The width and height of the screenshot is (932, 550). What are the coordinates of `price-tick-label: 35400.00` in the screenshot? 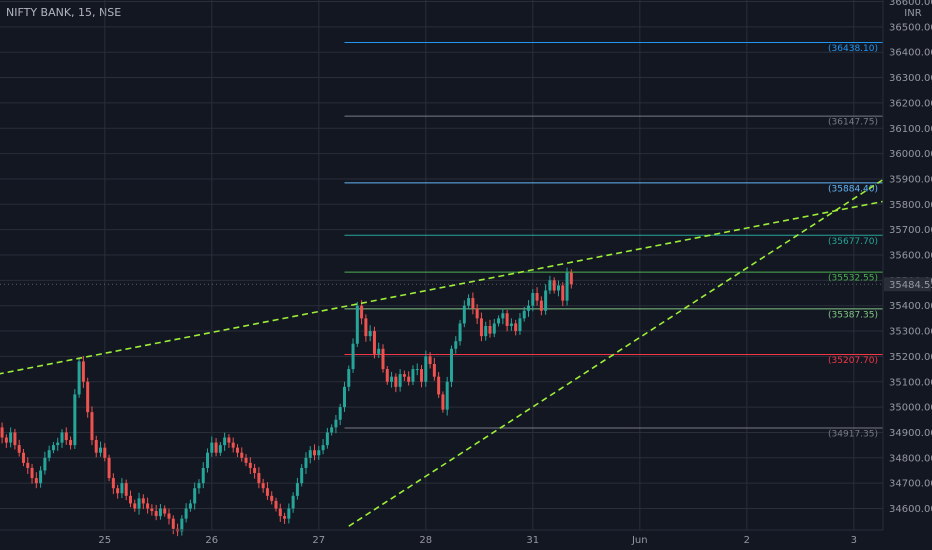 It's located at (910, 306).